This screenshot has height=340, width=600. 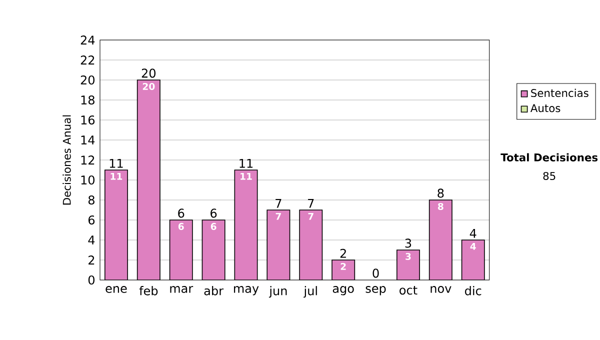 I want to click on y-tick-label: 2, so click(x=91, y=260).